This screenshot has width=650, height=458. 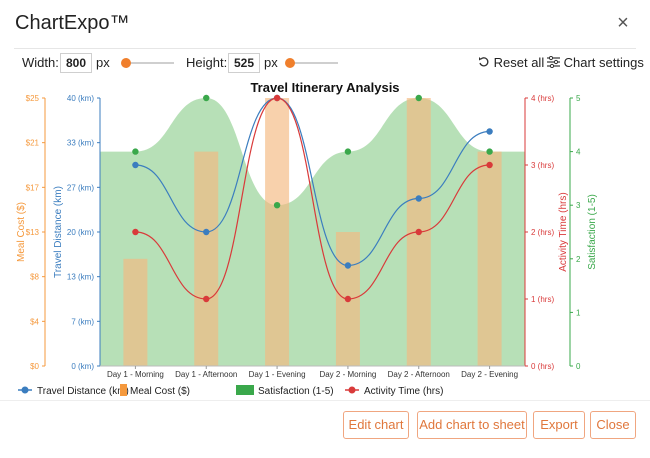 What do you see at coordinates (472, 425) in the screenshot?
I see `add-chart-to-sheet-button: Add chart to sheet` at bounding box center [472, 425].